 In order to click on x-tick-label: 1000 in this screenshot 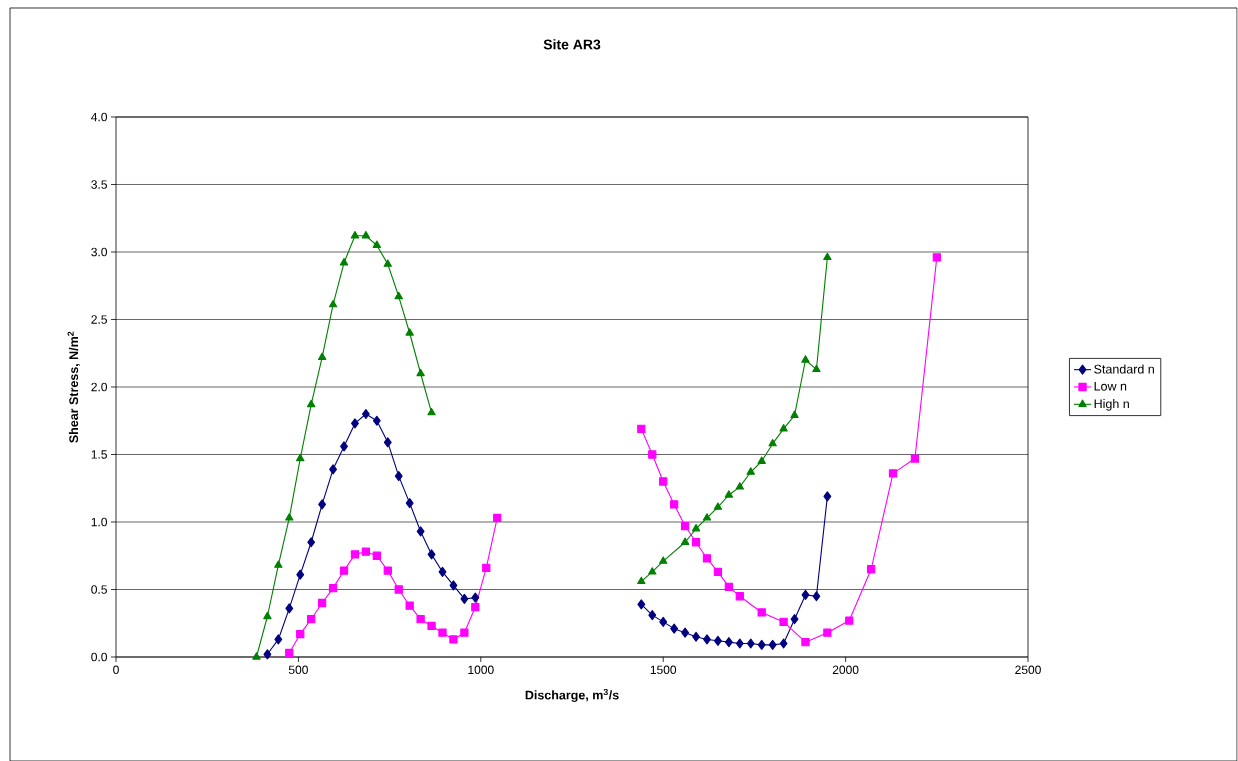, I will do `click(481, 670)`.